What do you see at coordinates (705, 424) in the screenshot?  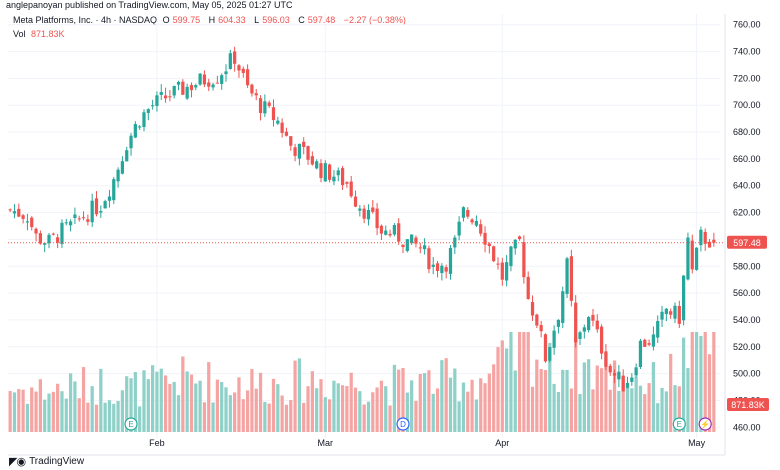 I see `split-marker-icon` at bounding box center [705, 424].